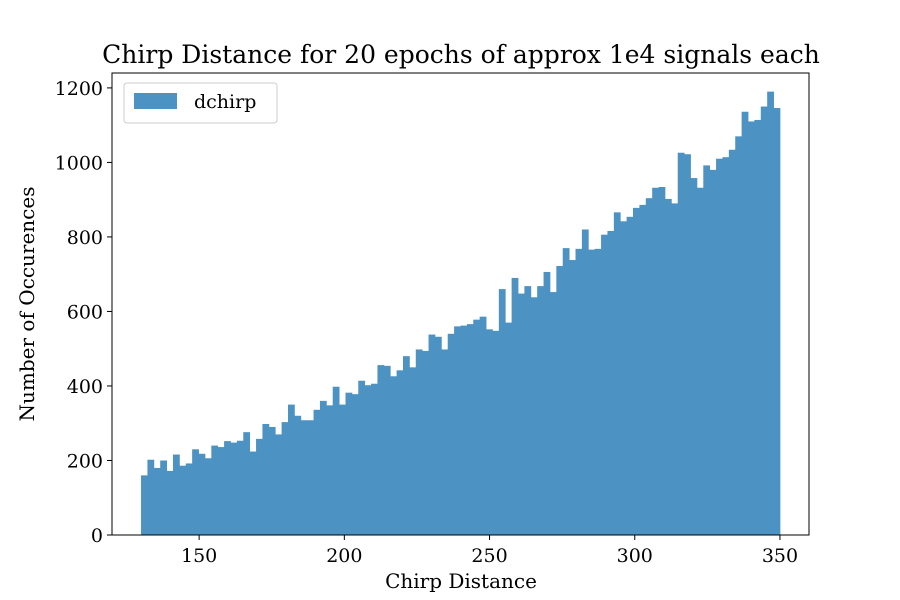  I want to click on y-tick-label: 1200, so click(79, 89).